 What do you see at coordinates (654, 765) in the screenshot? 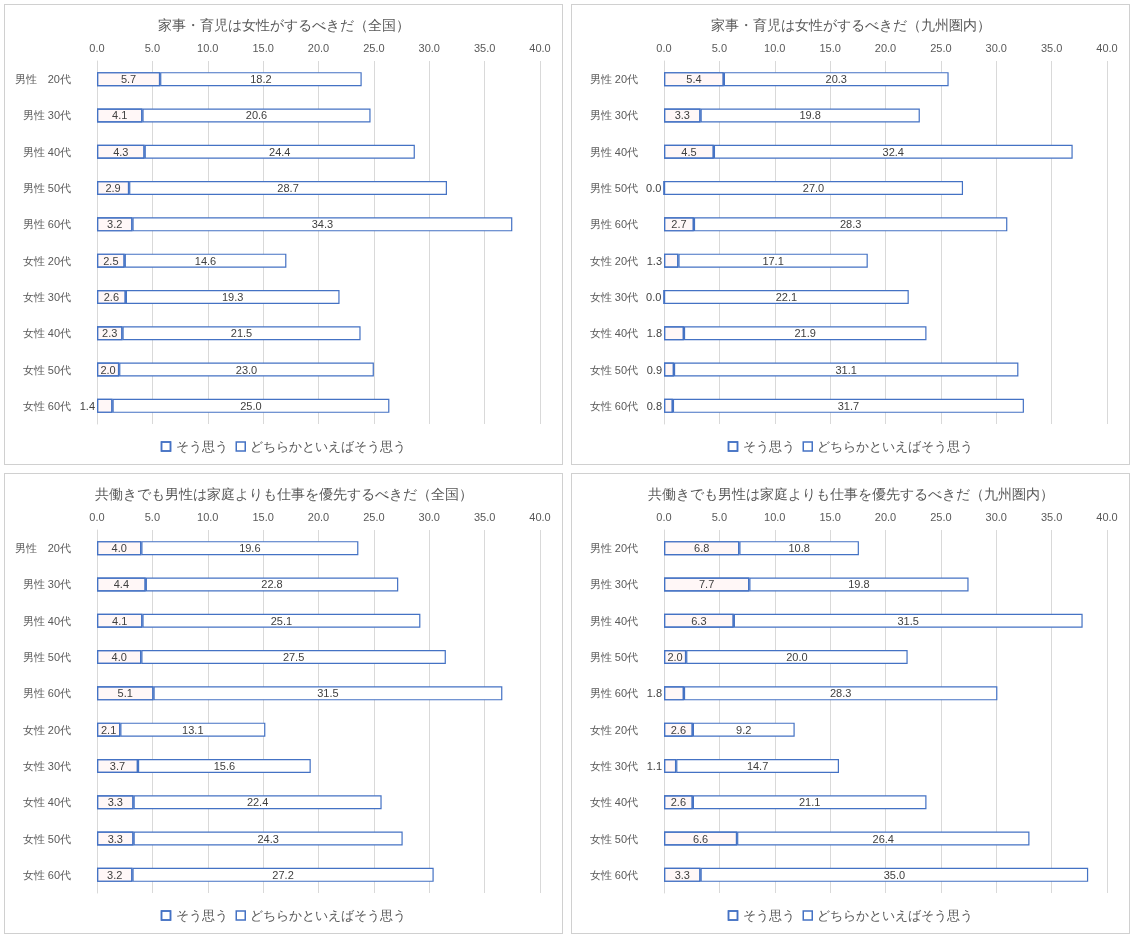
I see `data-label: 1.1` at bounding box center [654, 765].